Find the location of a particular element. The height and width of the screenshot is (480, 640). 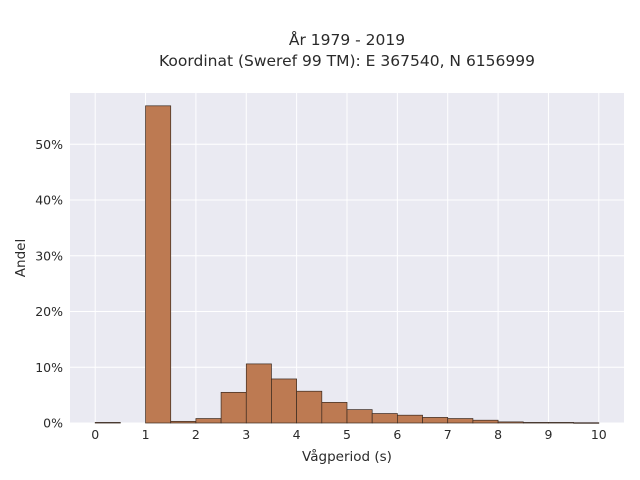

chart-title: År 1979 - 2019 is located at coordinates (347, 39).